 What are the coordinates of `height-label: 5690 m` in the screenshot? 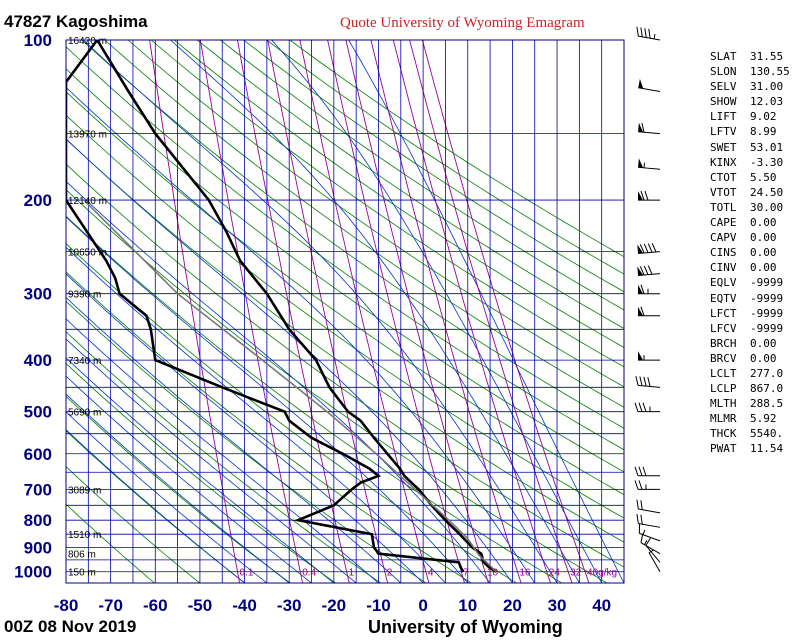 It's located at (84, 413).